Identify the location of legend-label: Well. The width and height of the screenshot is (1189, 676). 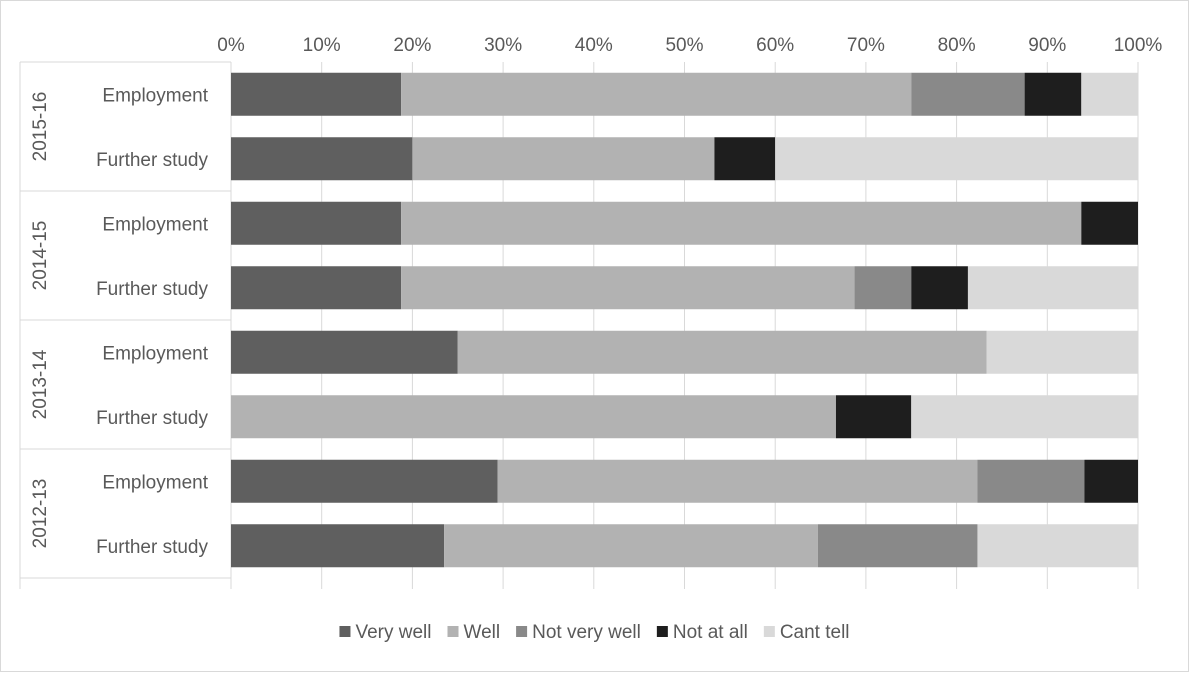
(481, 632).